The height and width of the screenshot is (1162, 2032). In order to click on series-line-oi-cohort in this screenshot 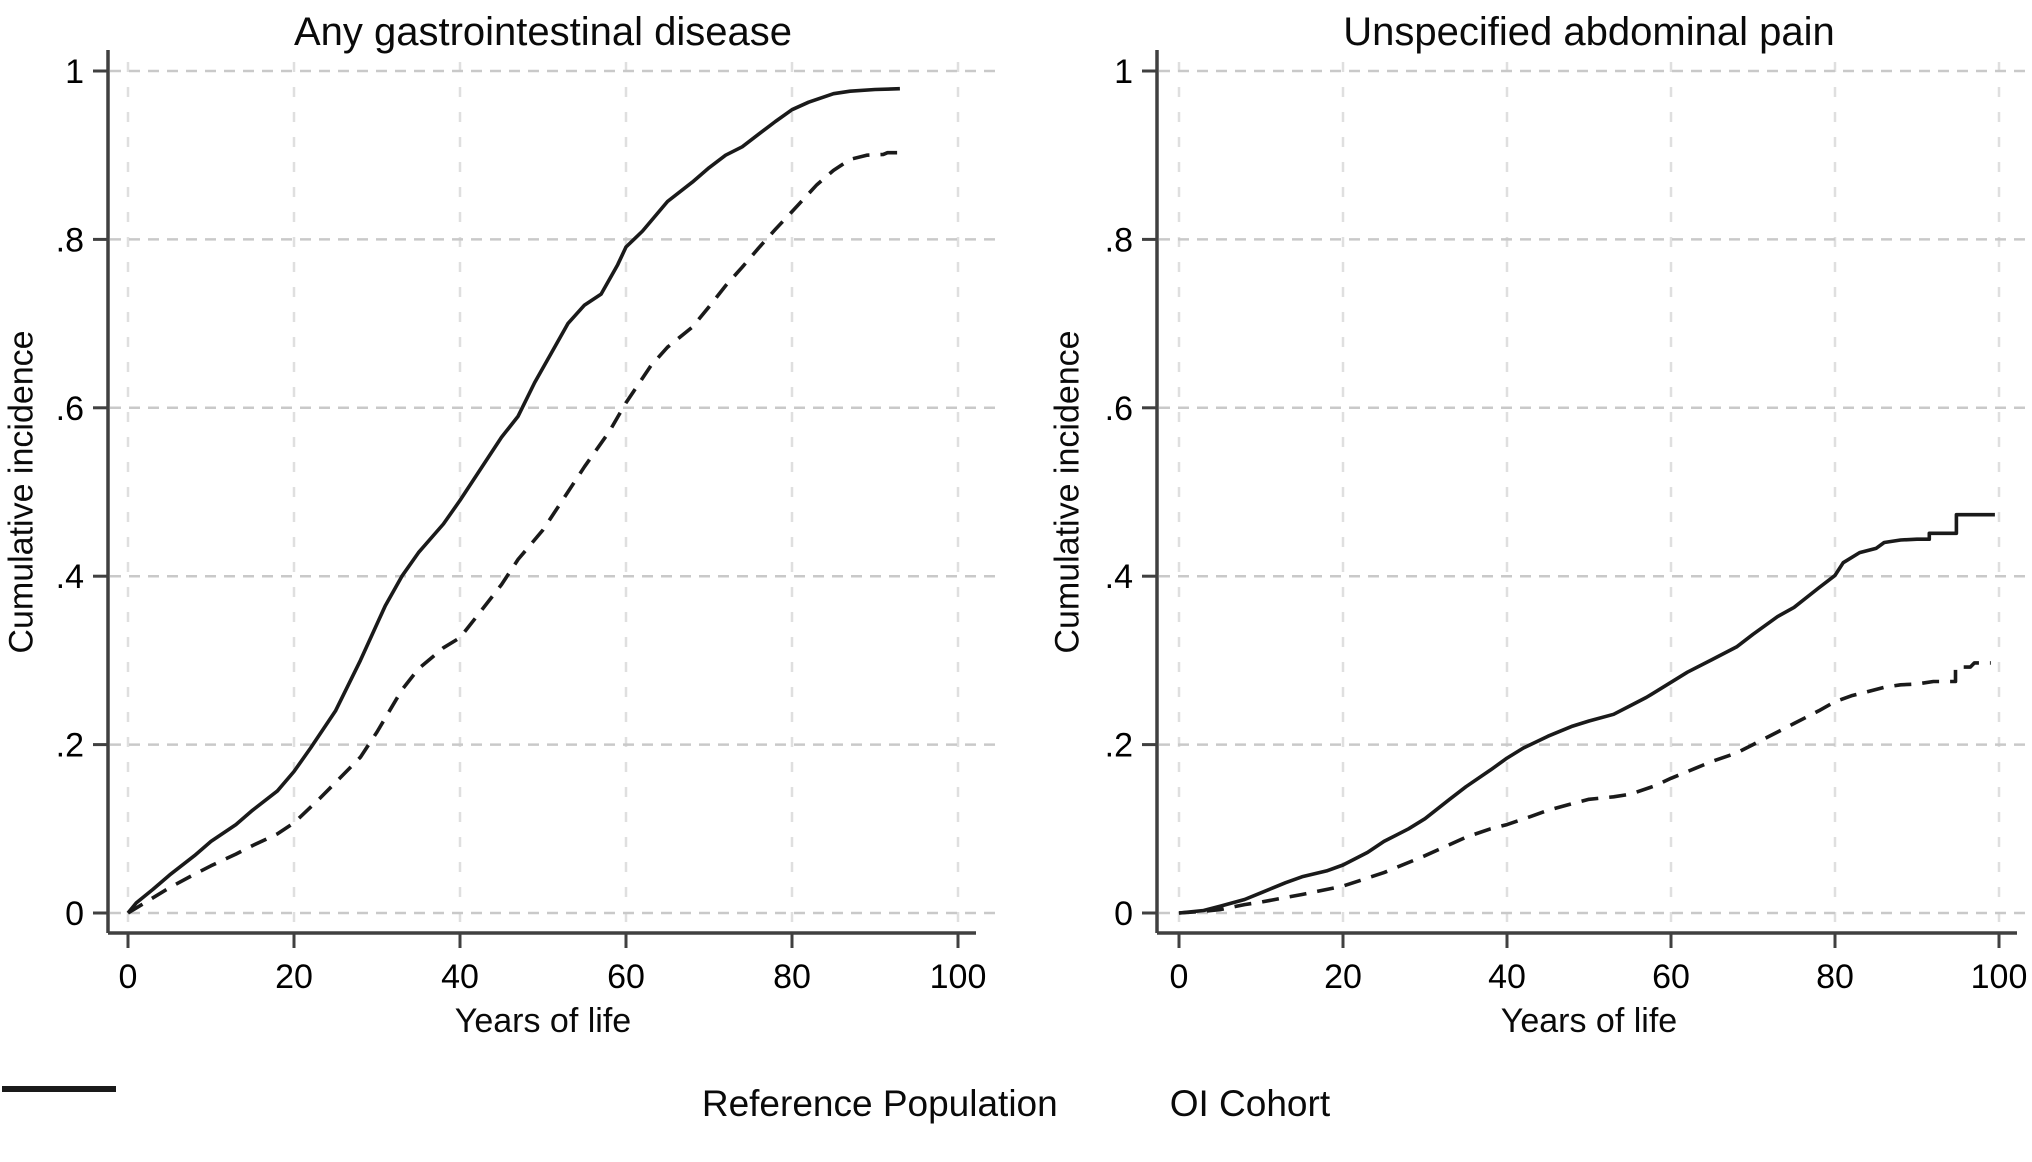, I will do `click(1586, 713)`.